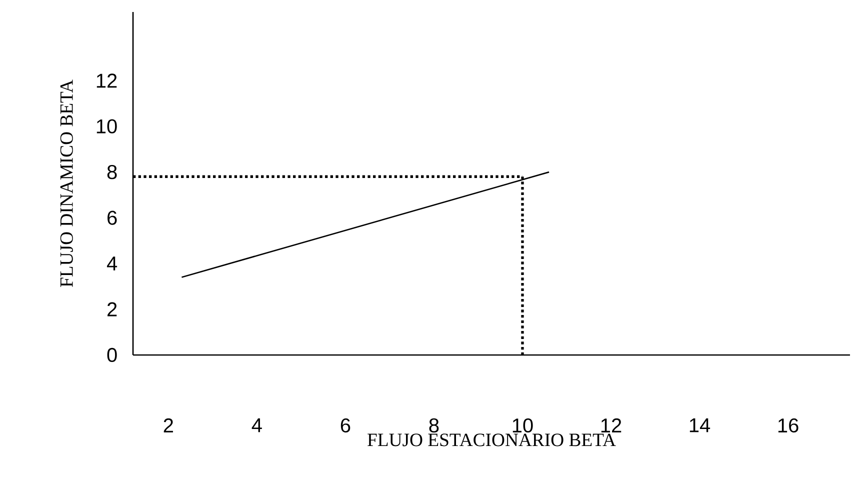  I want to click on x-tick-label: 4, so click(257, 425).